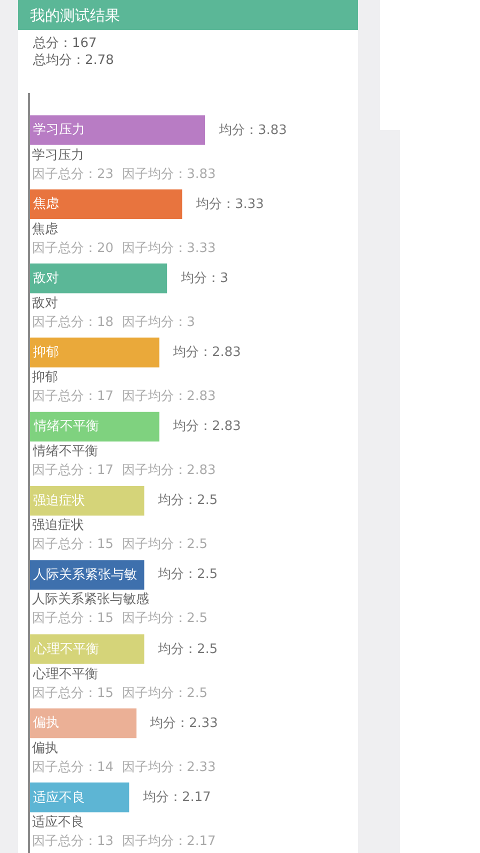 This screenshot has width=480, height=853. Describe the element at coordinates (176, 797) in the screenshot. I see `data-label: 均分：2.17` at that location.